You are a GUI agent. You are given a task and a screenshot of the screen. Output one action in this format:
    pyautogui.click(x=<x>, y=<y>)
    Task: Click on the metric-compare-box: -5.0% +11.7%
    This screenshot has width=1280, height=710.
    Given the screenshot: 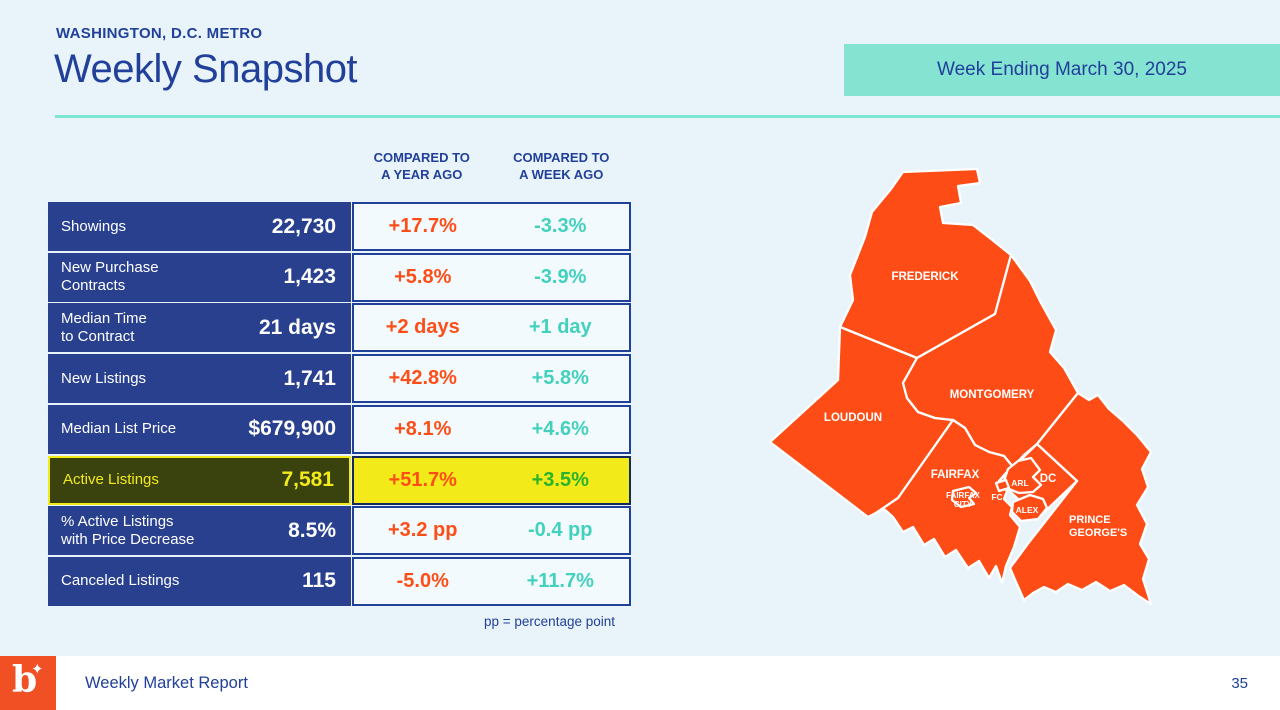 What is the action you would take?
    pyautogui.click(x=491, y=581)
    